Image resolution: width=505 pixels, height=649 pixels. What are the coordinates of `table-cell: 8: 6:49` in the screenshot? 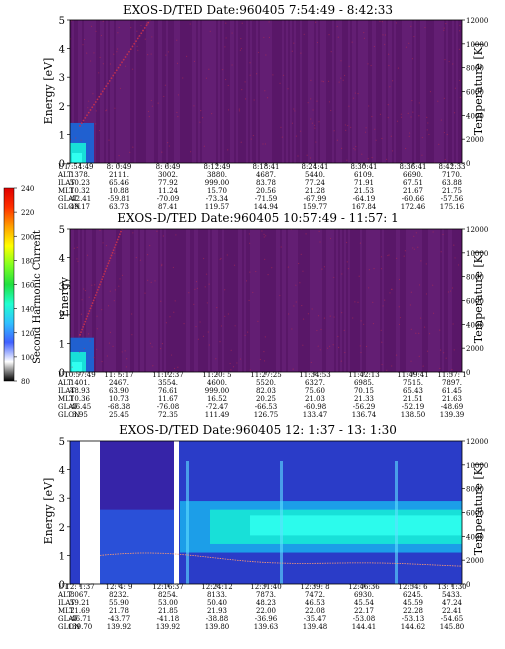 It's located at (168, 167).